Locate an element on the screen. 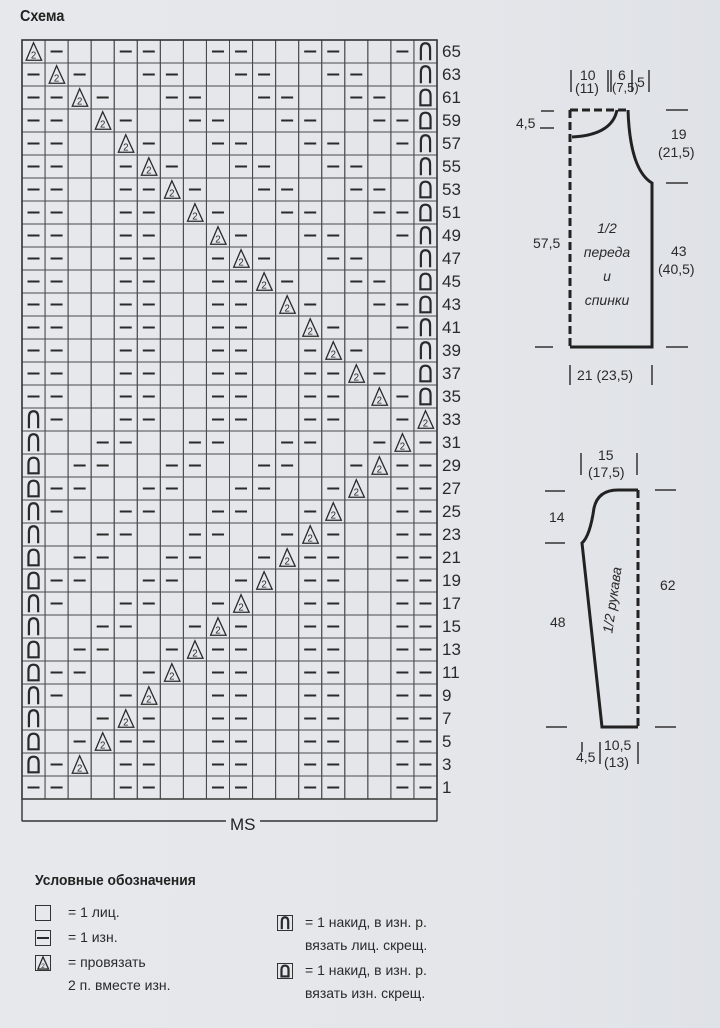 This screenshot has height=1028, width=720. sleeve-dim-total: 62 is located at coordinates (668, 585).